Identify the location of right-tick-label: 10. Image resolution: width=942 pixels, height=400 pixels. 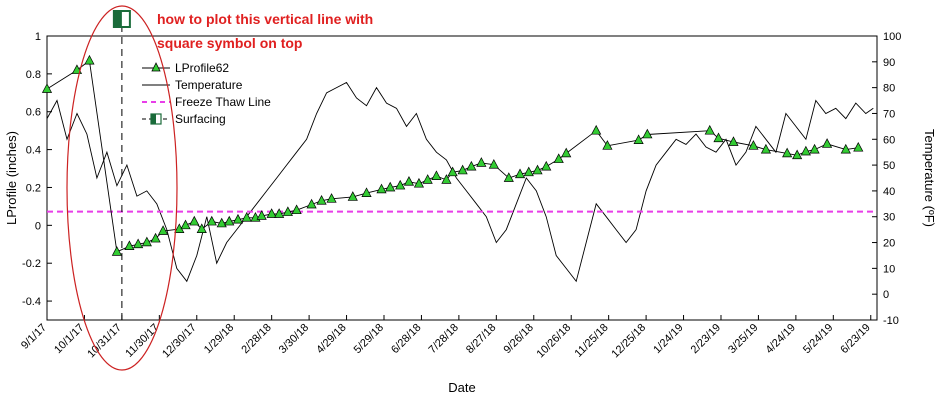
(889, 269).